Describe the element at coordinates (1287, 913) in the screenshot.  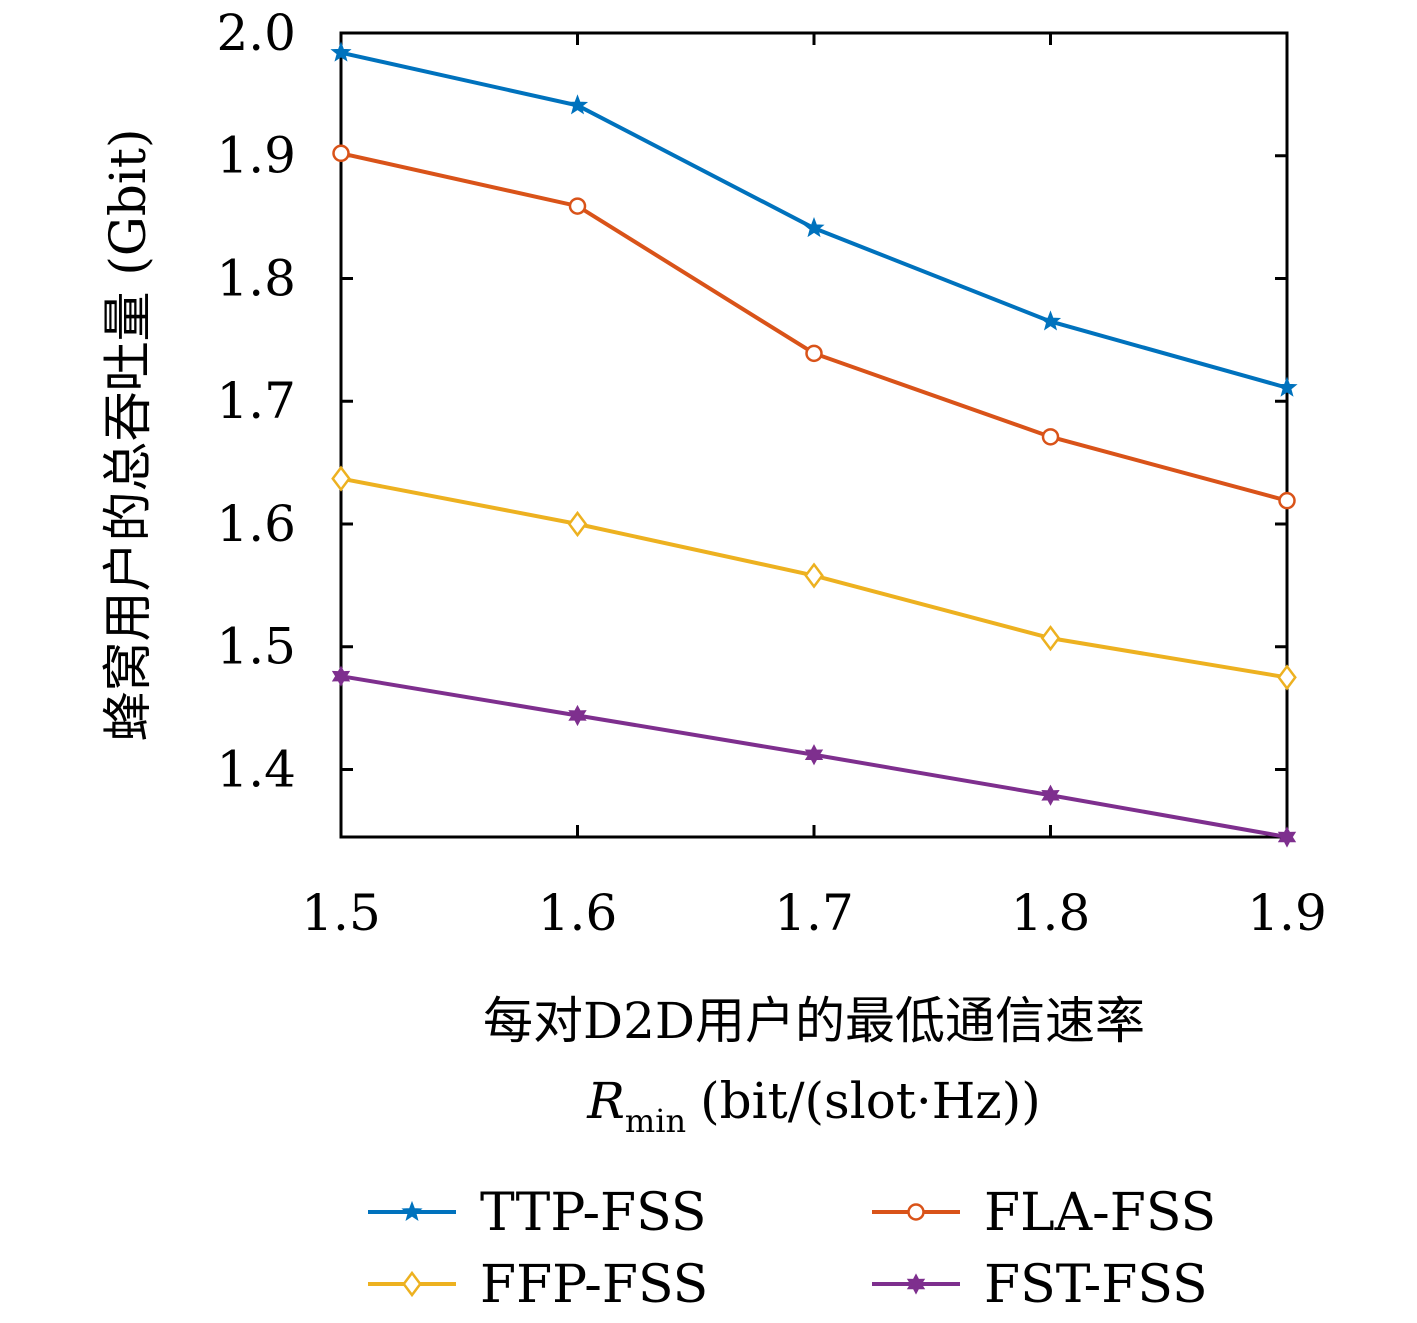
I see `x-tick-label: 1.9` at that location.